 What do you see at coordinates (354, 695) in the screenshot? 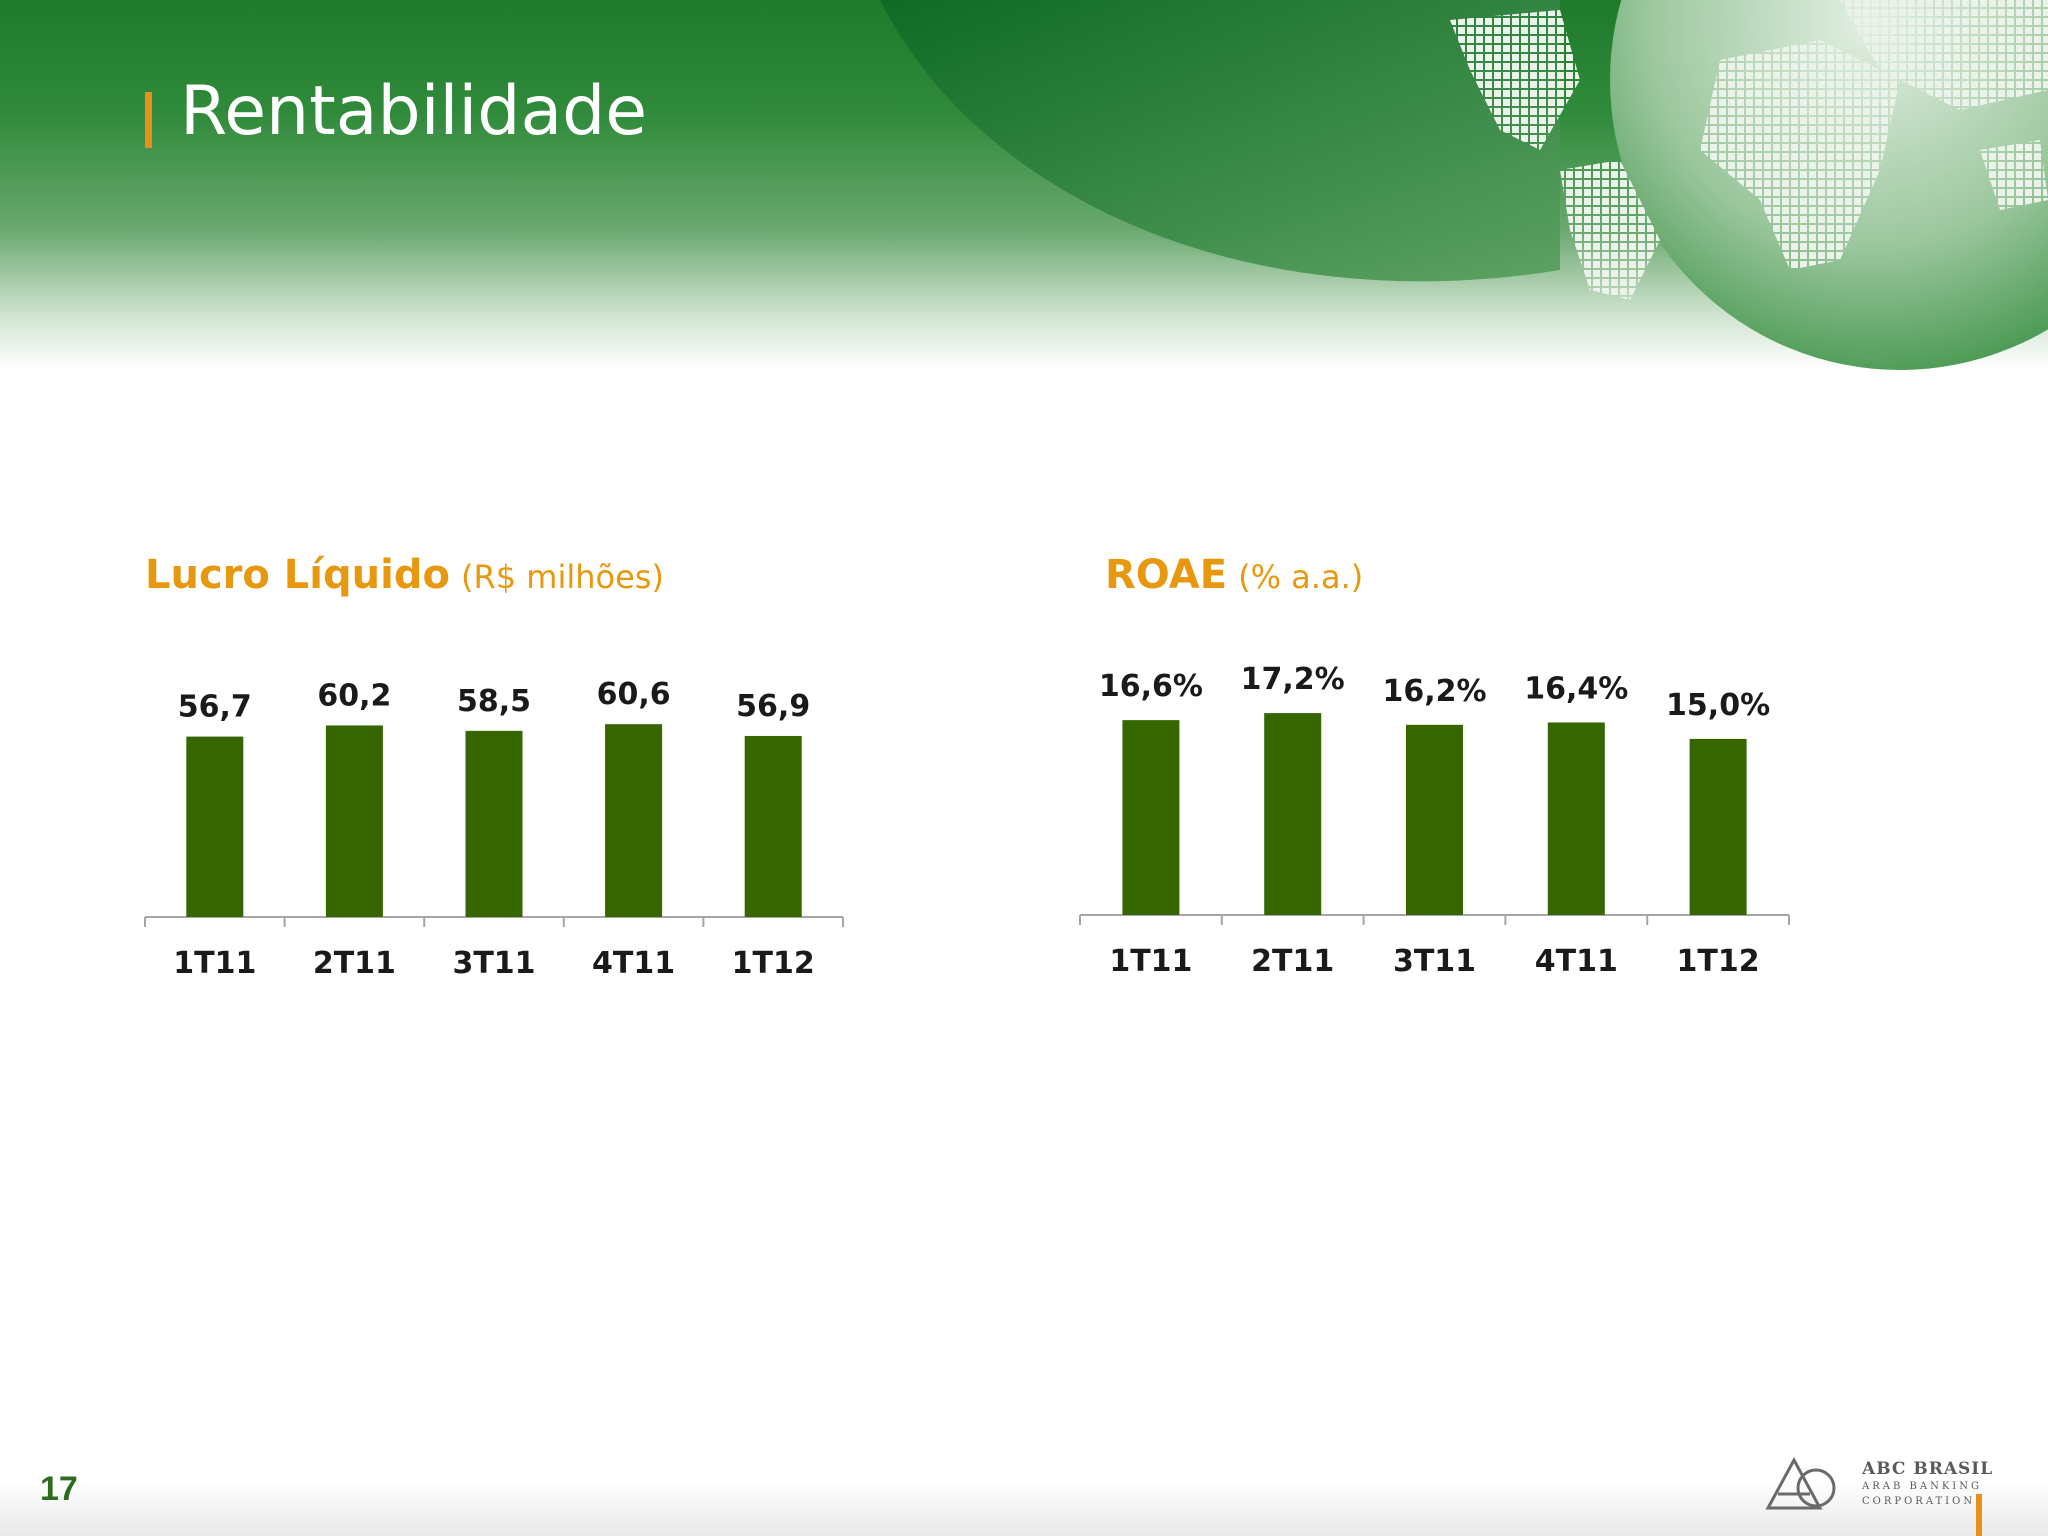
I see `data-label: 60,2` at bounding box center [354, 695].